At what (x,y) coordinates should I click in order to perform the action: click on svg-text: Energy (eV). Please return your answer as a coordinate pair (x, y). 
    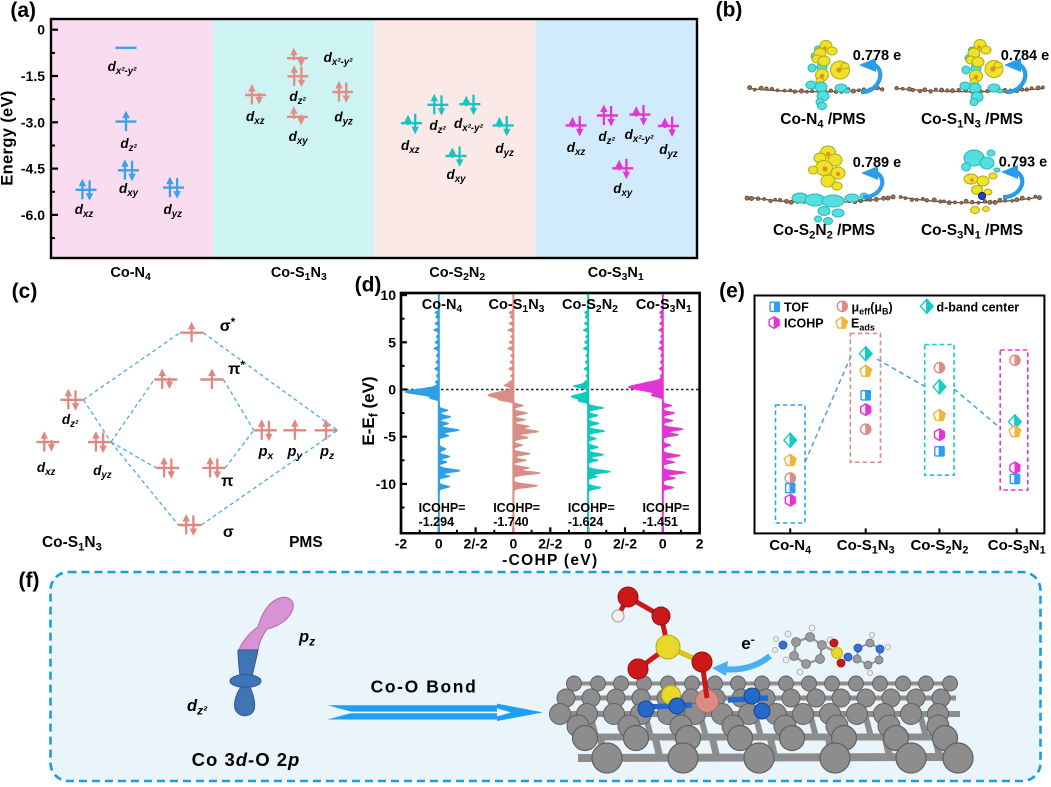
    Looking at the image, I should click on (8, 138).